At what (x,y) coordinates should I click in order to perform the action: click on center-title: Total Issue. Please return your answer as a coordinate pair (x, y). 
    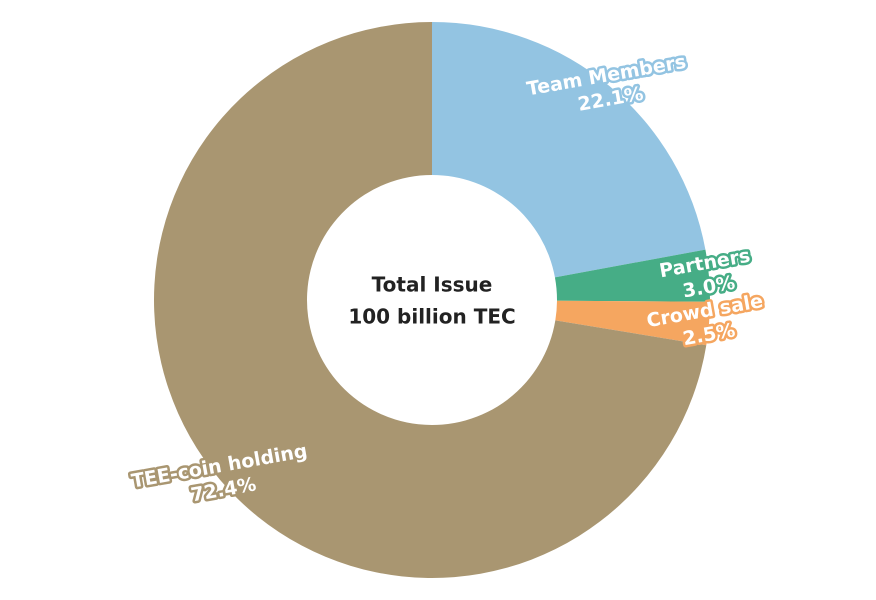
    Looking at the image, I should click on (432, 285).